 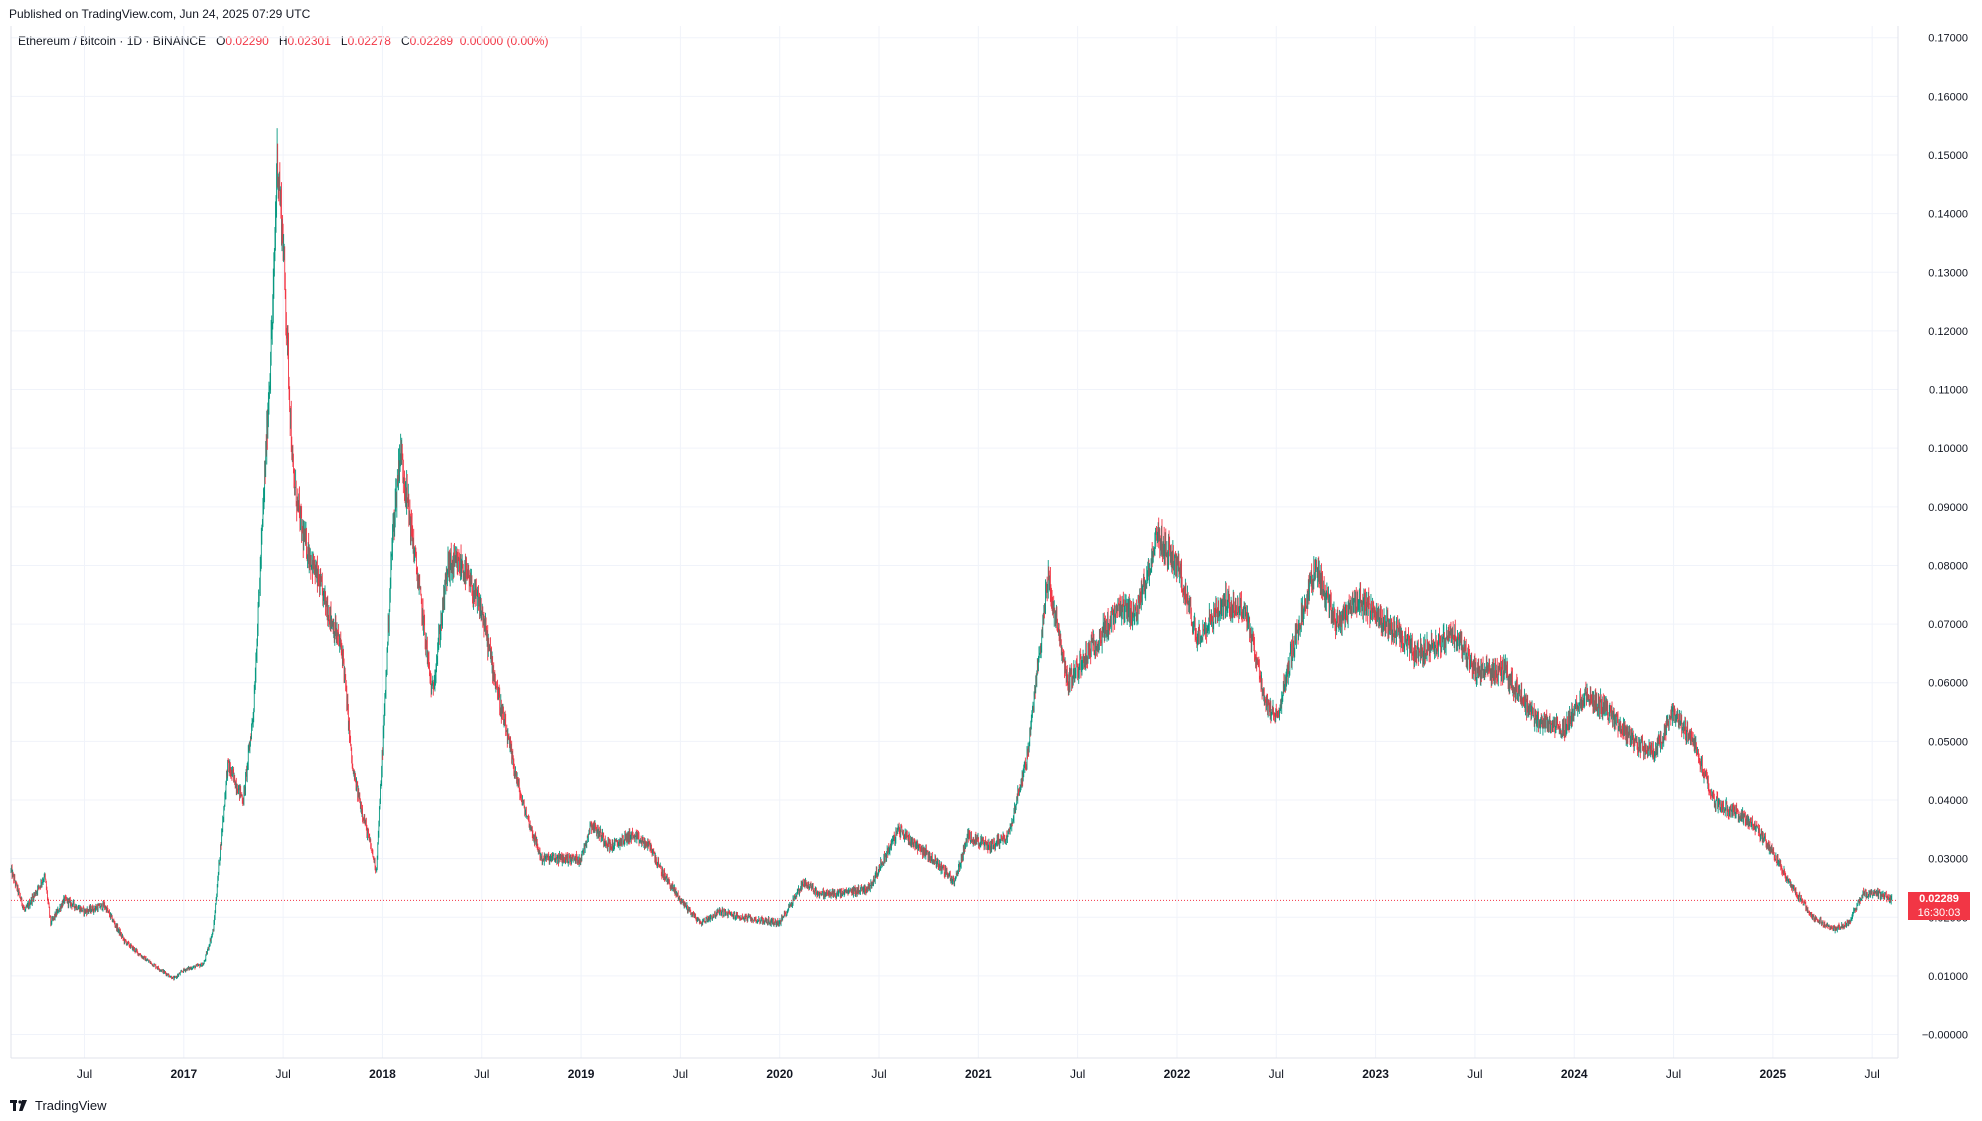 What do you see at coordinates (1948, 684) in the screenshot?
I see `y-tick-label: 0.06000` at bounding box center [1948, 684].